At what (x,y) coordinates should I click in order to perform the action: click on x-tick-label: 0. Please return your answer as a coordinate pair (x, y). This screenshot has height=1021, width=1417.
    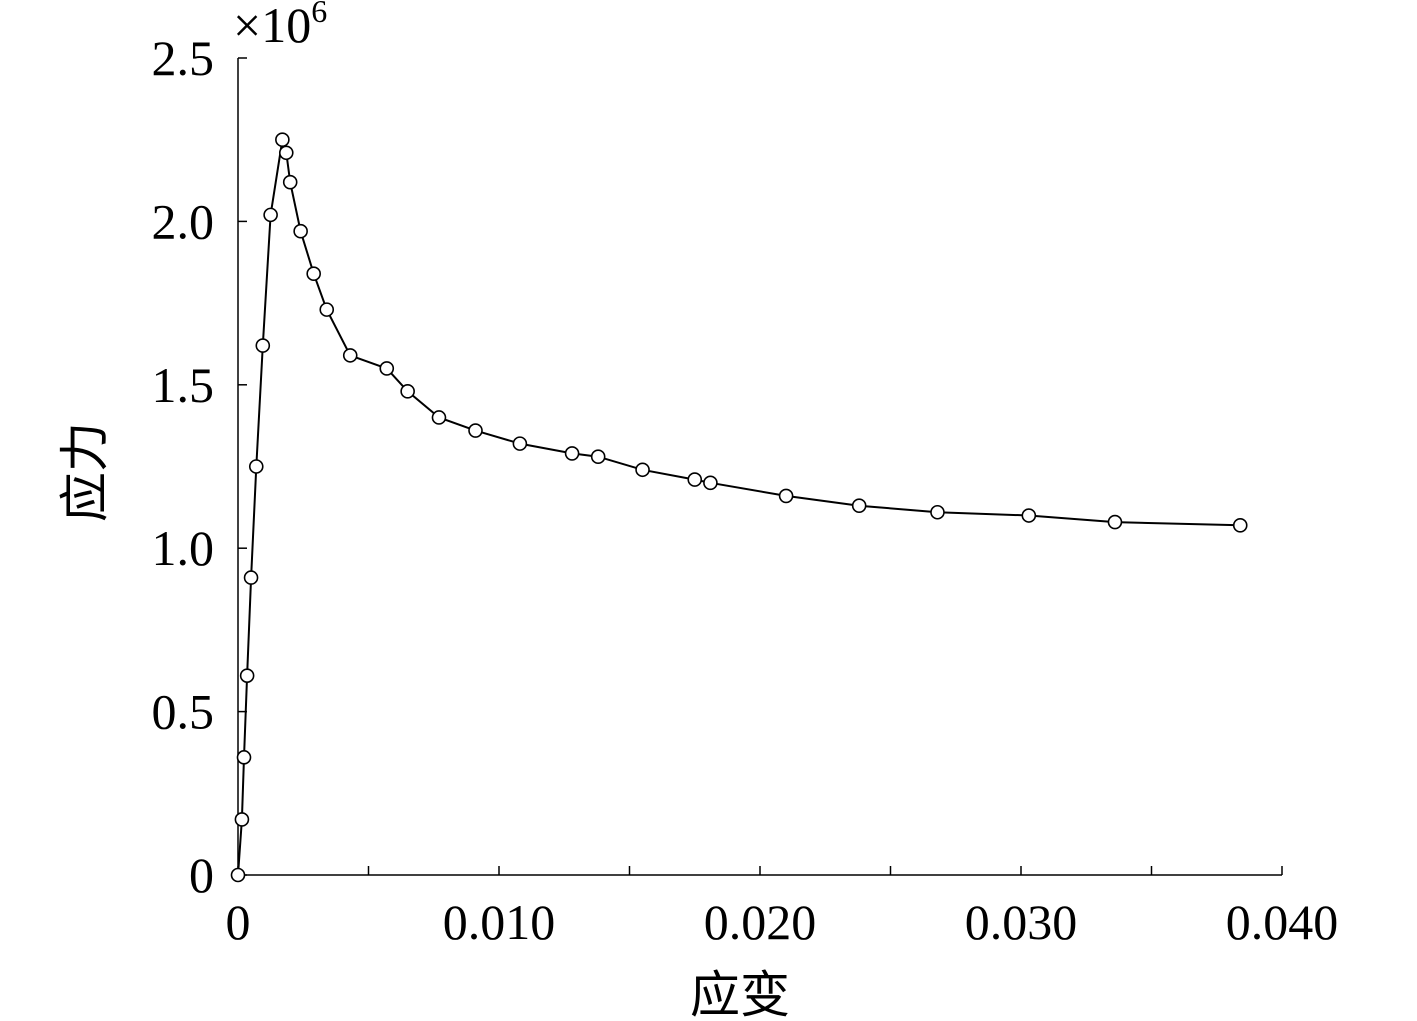
    Looking at the image, I should click on (238, 922).